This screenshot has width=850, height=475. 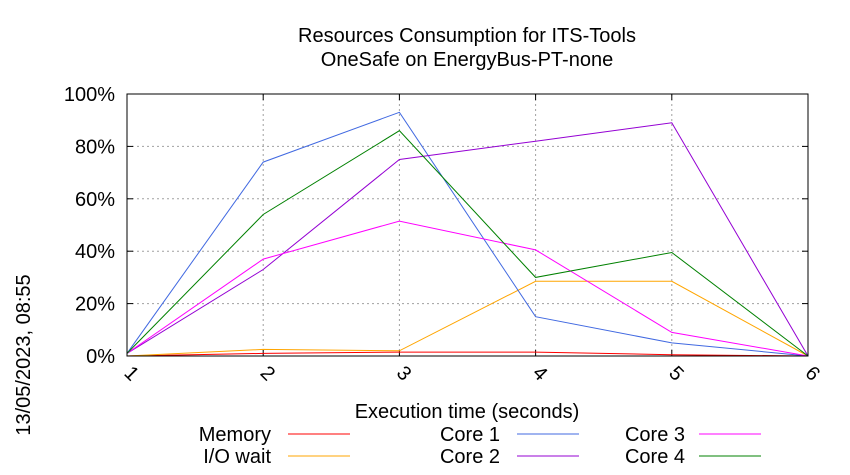 I want to click on legend-label-i-o-wait: I/O wait, so click(x=237, y=457).